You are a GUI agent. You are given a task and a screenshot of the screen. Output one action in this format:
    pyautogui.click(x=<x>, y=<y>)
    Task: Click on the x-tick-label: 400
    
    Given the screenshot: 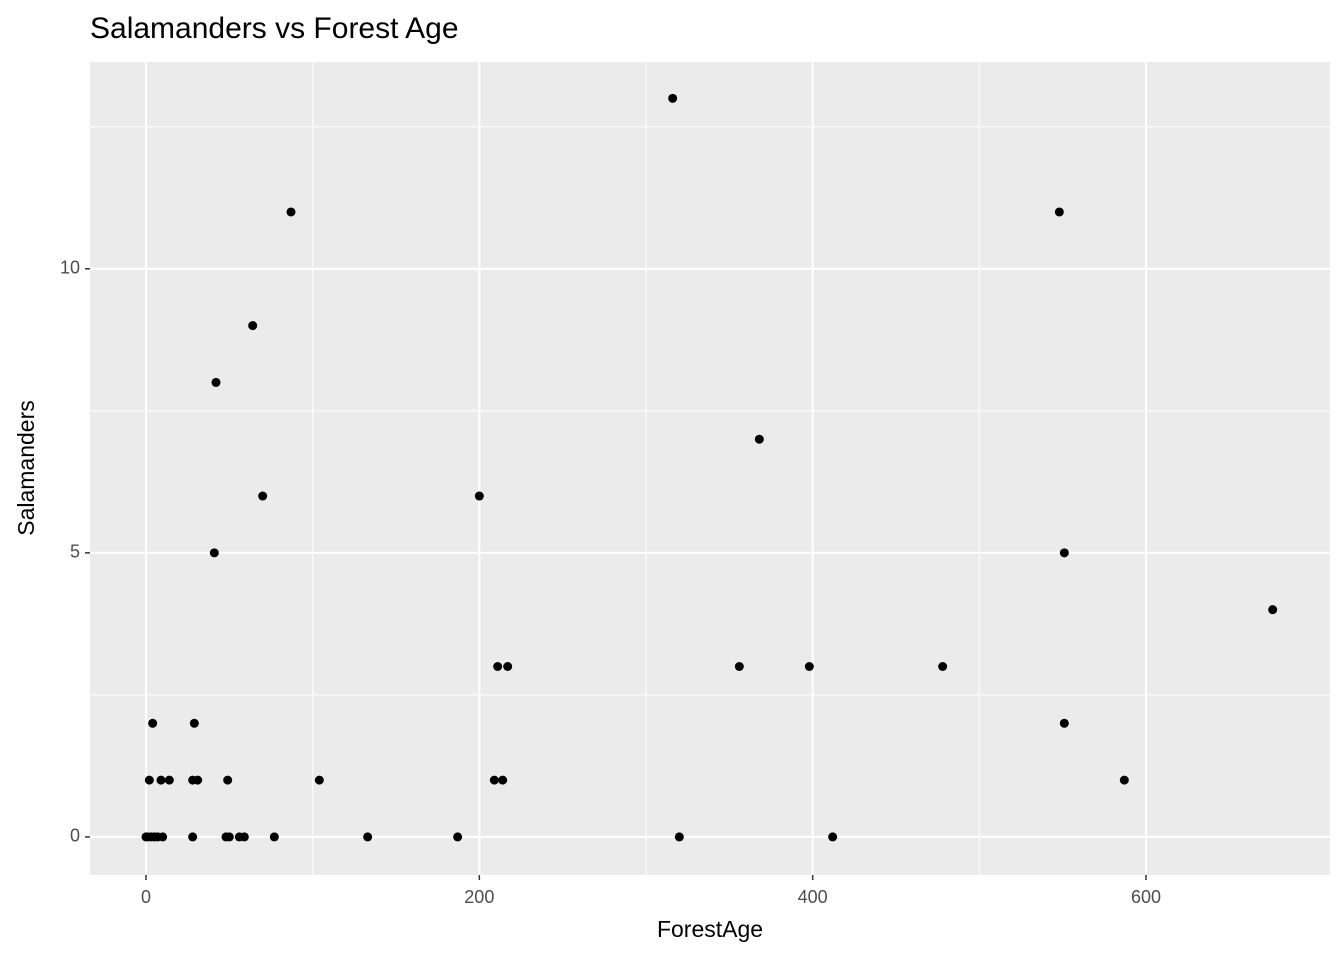 What is the action you would take?
    pyautogui.click(x=813, y=897)
    